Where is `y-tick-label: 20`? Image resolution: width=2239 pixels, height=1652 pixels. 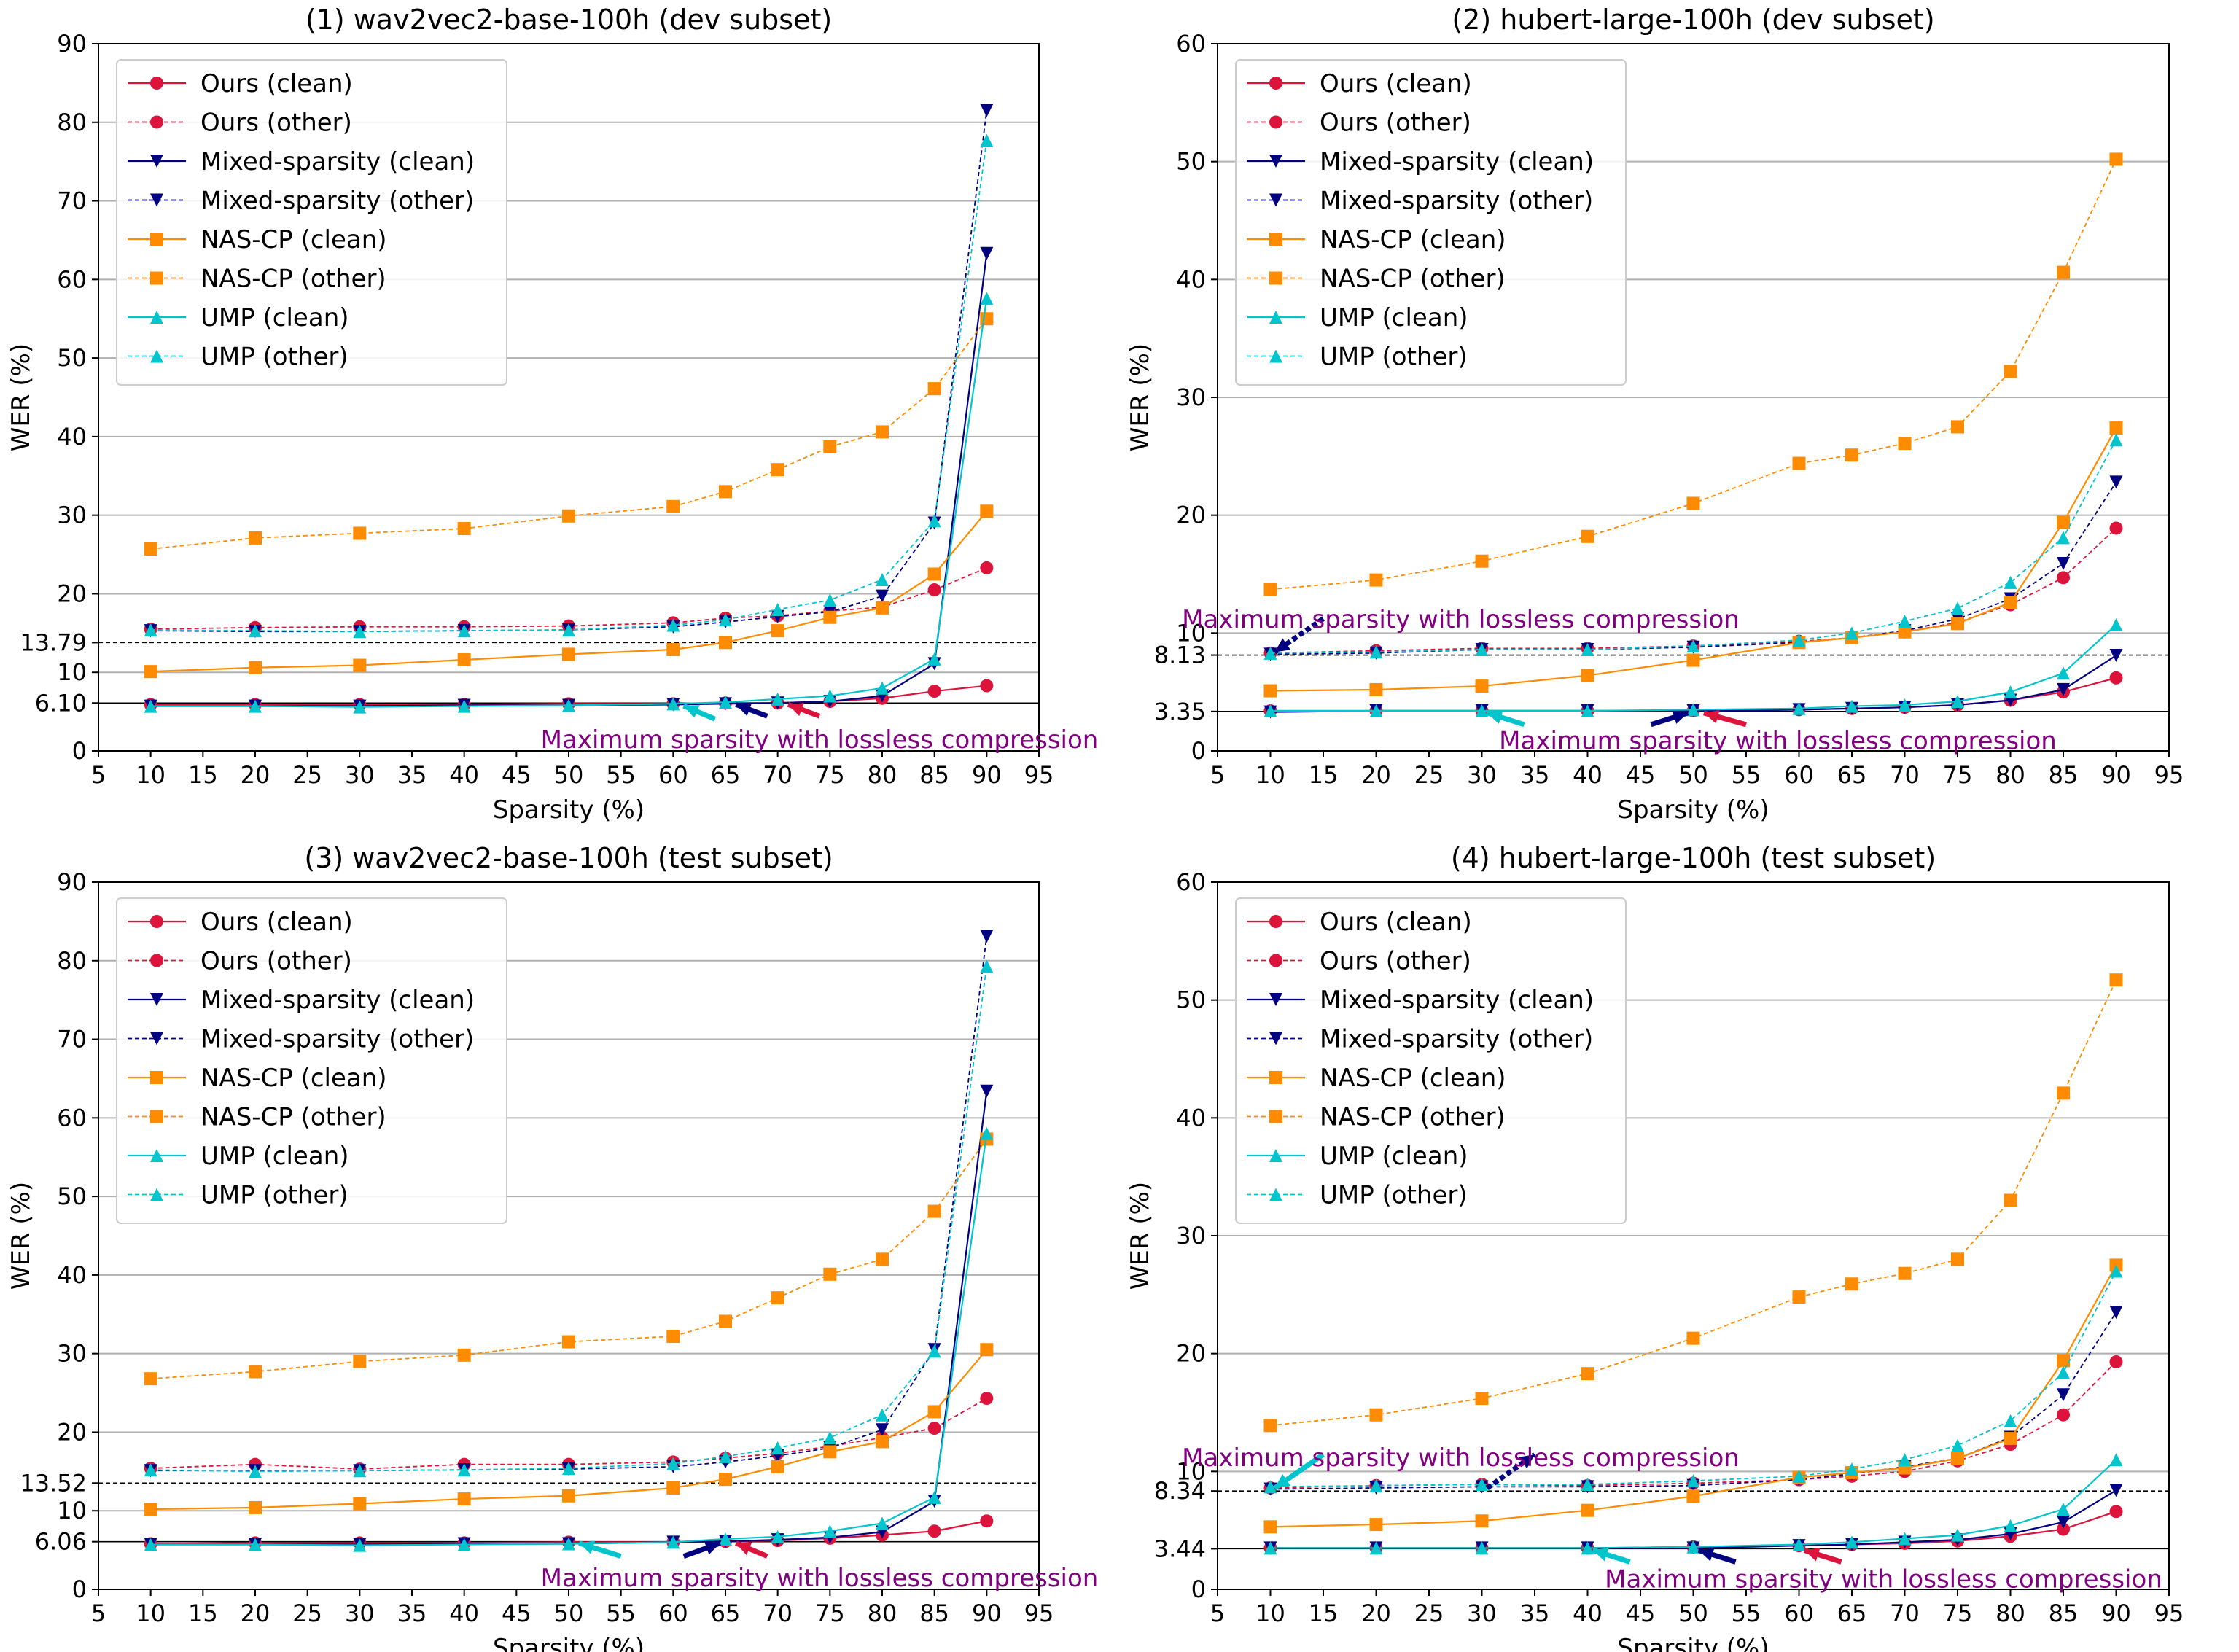
y-tick-label: 20 is located at coordinates (72, 1432).